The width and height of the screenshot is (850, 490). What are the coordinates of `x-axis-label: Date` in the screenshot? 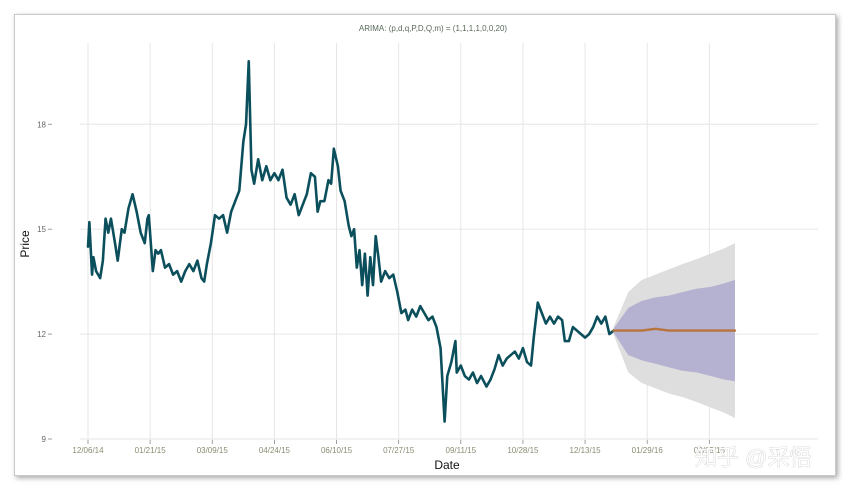 It's located at (447, 465).